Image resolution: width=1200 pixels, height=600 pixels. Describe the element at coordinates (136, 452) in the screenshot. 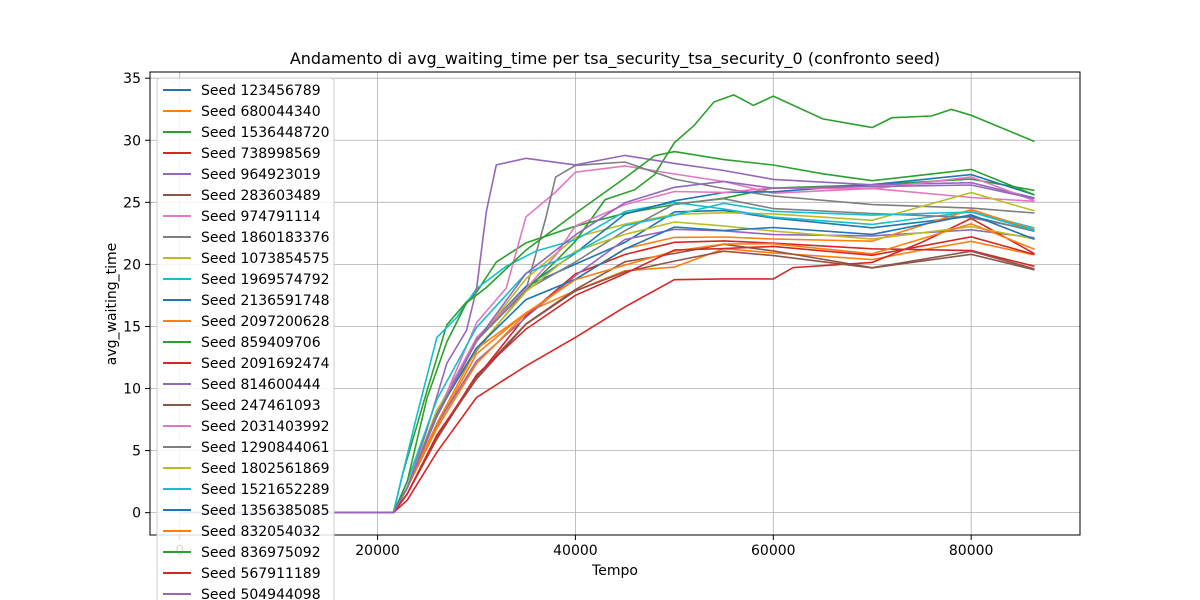

I see `y-tick-label: 5` at that location.